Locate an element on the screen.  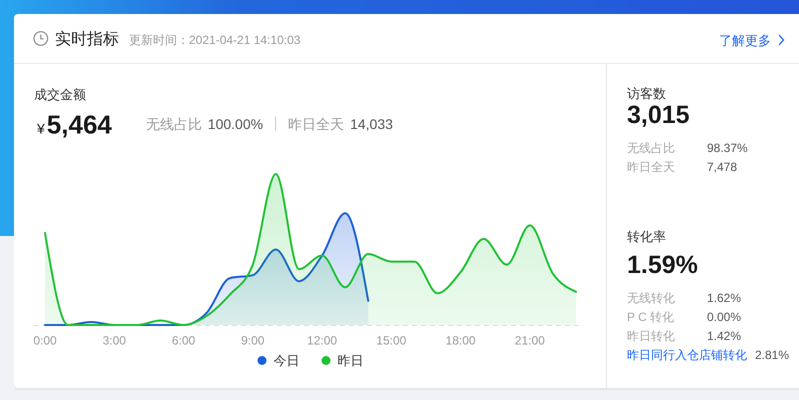
x-tick-label: 21:00 is located at coordinates (530, 341).